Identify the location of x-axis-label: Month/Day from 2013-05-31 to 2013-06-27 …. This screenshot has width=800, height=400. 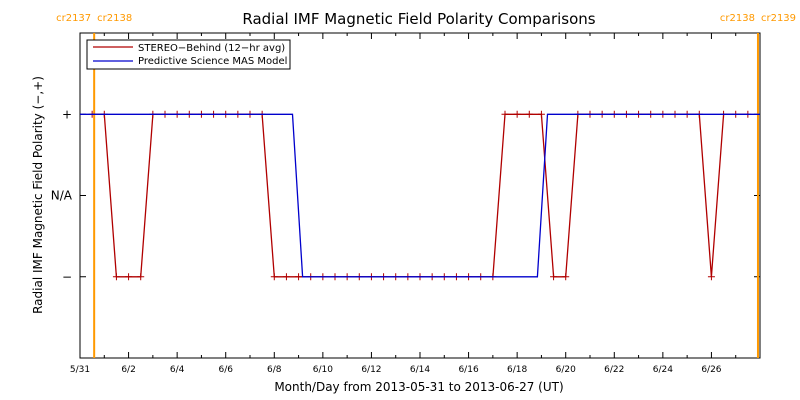
(418, 387).